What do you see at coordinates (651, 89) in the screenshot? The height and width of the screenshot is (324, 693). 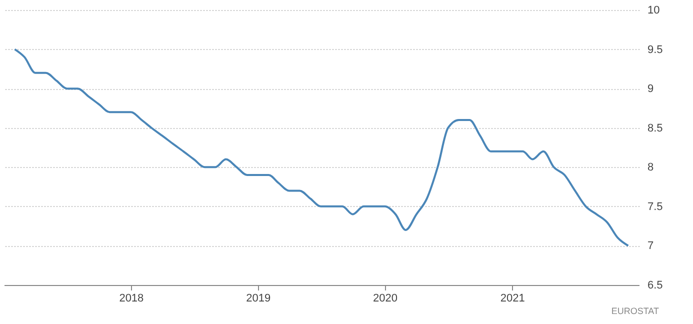 I see `y-tick-label: 9` at bounding box center [651, 89].